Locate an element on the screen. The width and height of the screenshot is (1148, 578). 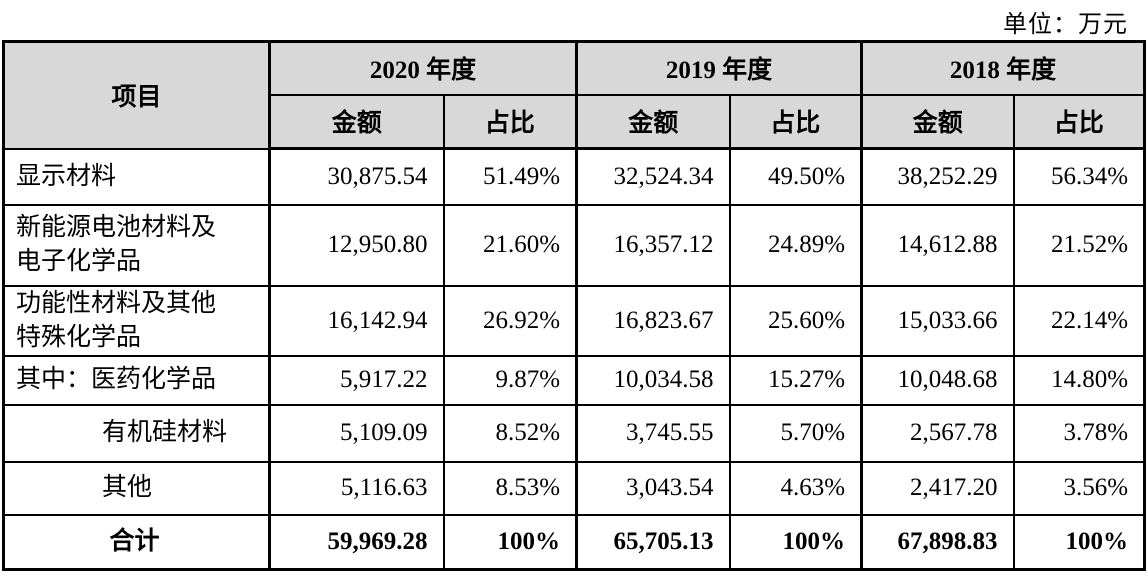
share-2019-cell: 15.27% is located at coordinates (795, 380).